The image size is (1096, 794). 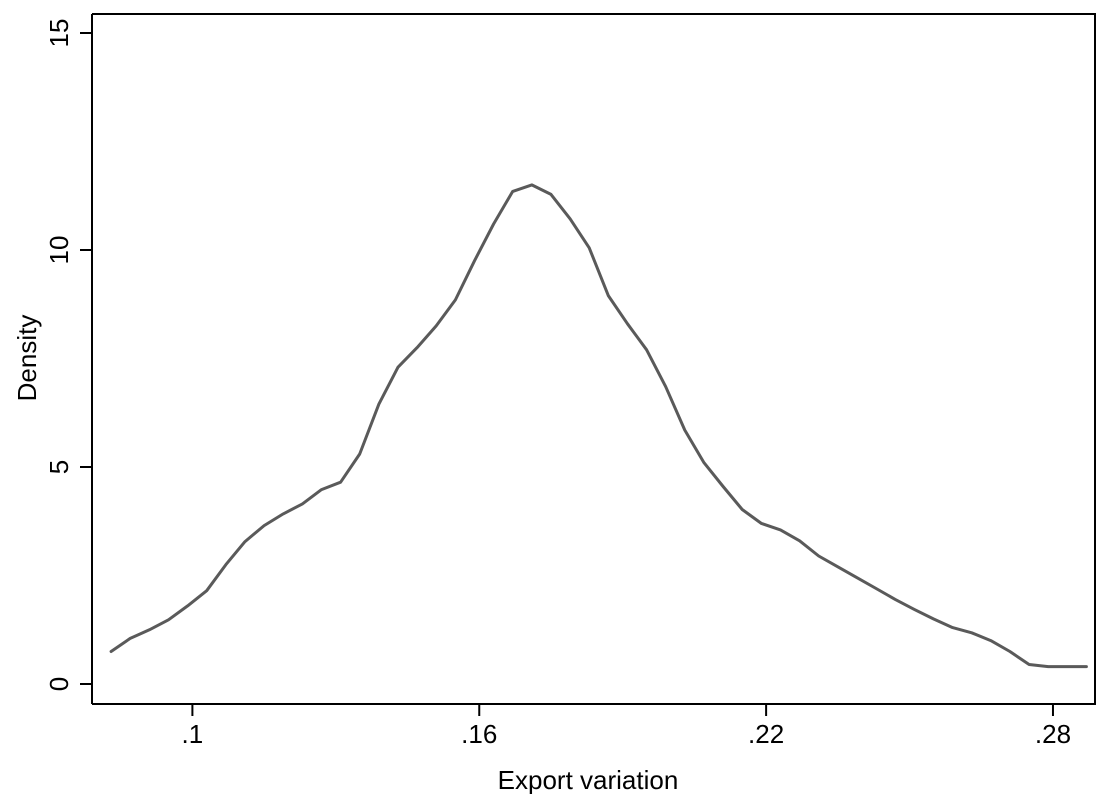 I want to click on y-tick-label: 15, so click(x=59, y=33).